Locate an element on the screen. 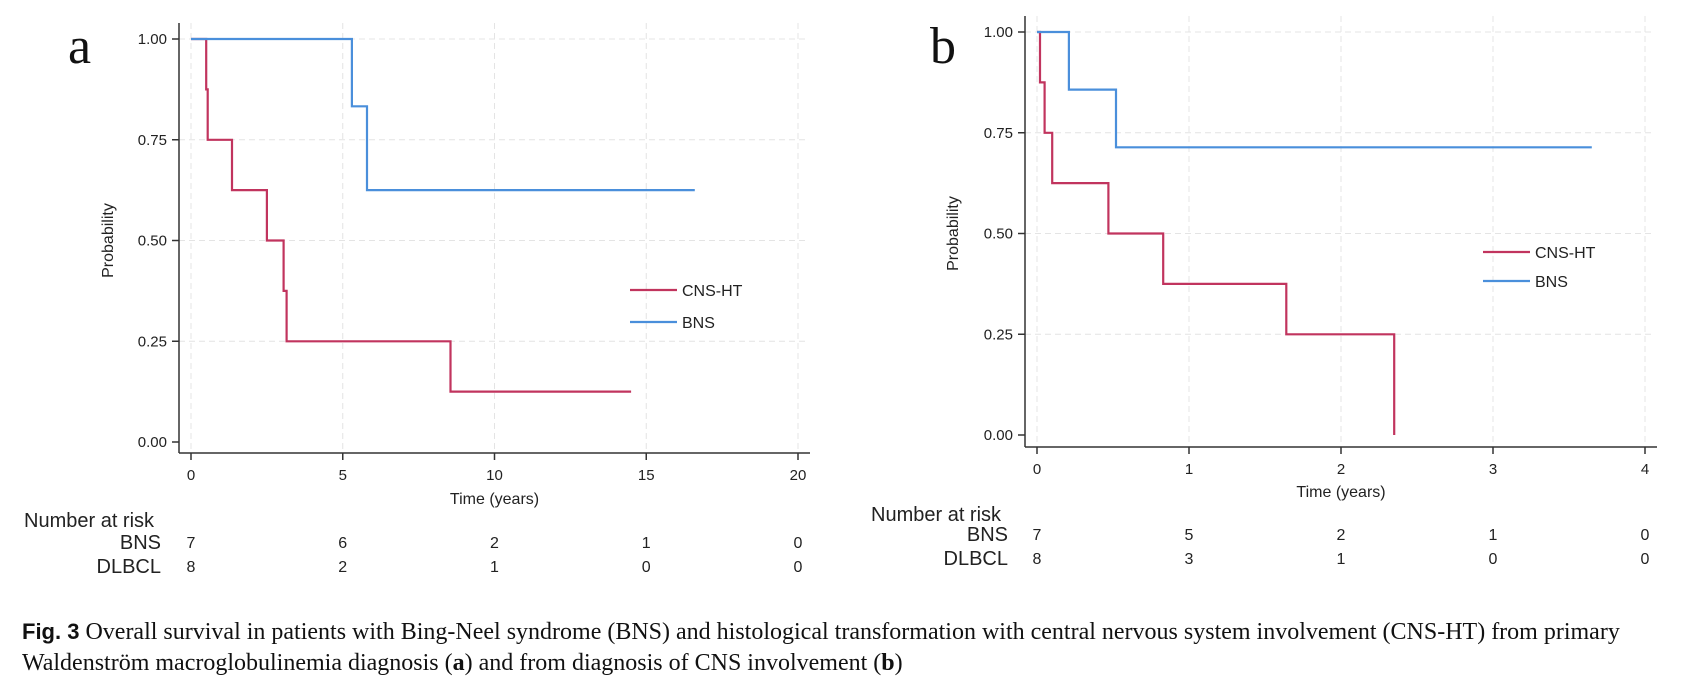 The height and width of the screenshot is (690, 1686). risk-value: 6 is located at coordinates (342, 543).